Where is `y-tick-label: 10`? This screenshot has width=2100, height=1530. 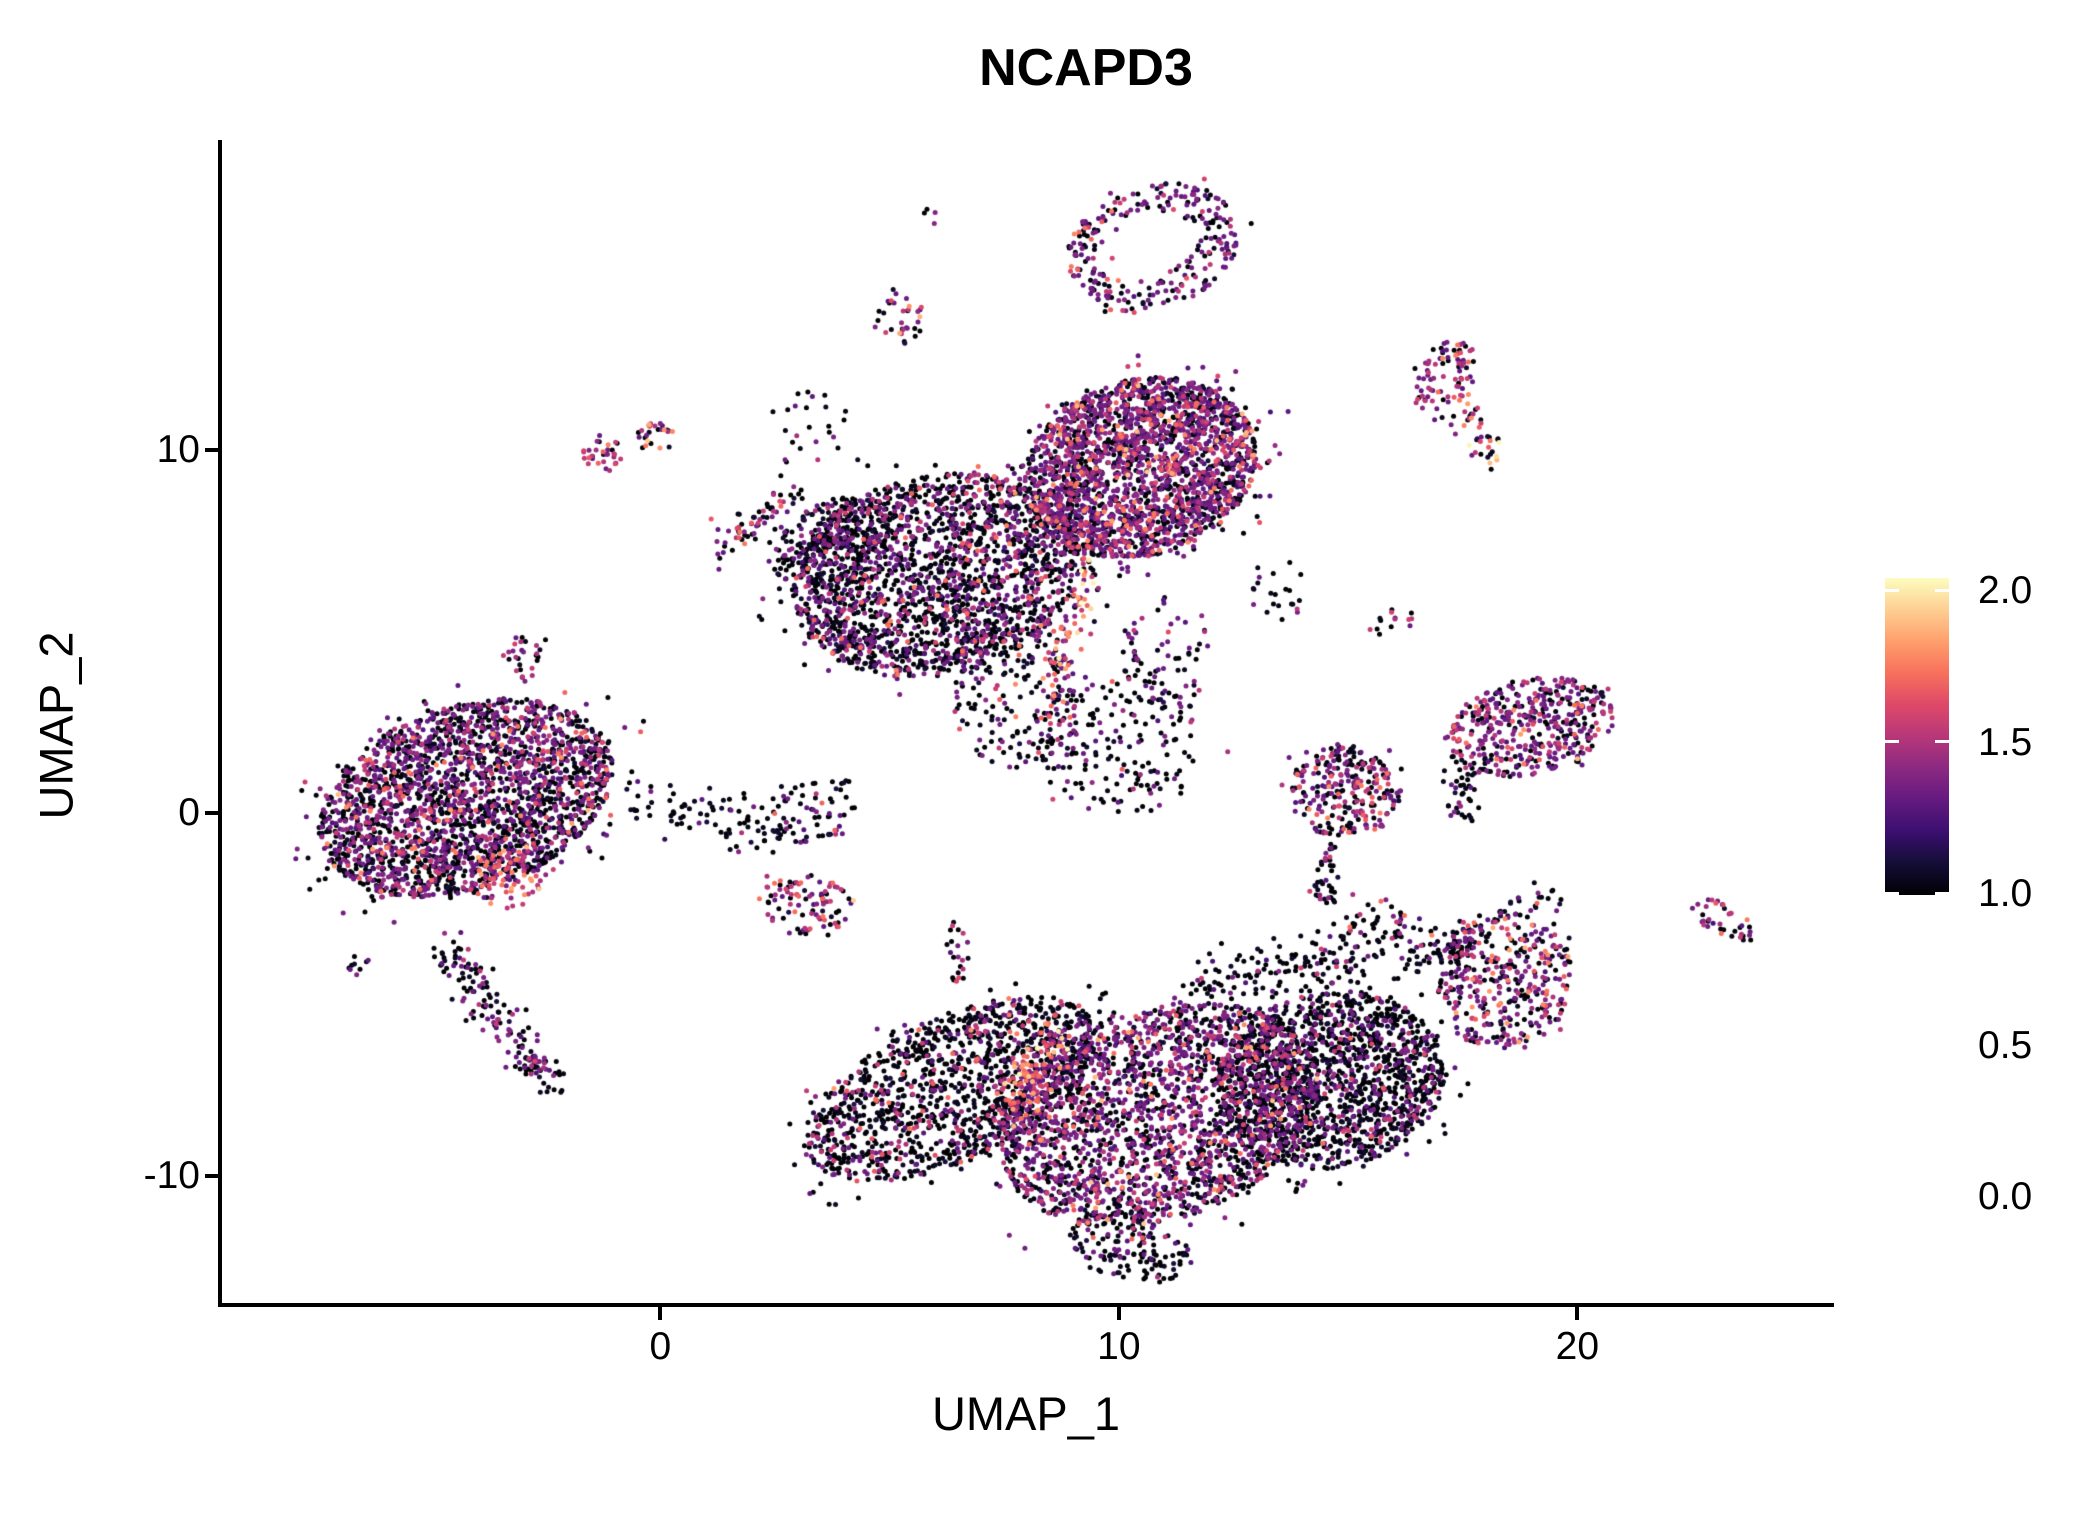 y-tick-label: 10 is located at coordinates (178, 450).